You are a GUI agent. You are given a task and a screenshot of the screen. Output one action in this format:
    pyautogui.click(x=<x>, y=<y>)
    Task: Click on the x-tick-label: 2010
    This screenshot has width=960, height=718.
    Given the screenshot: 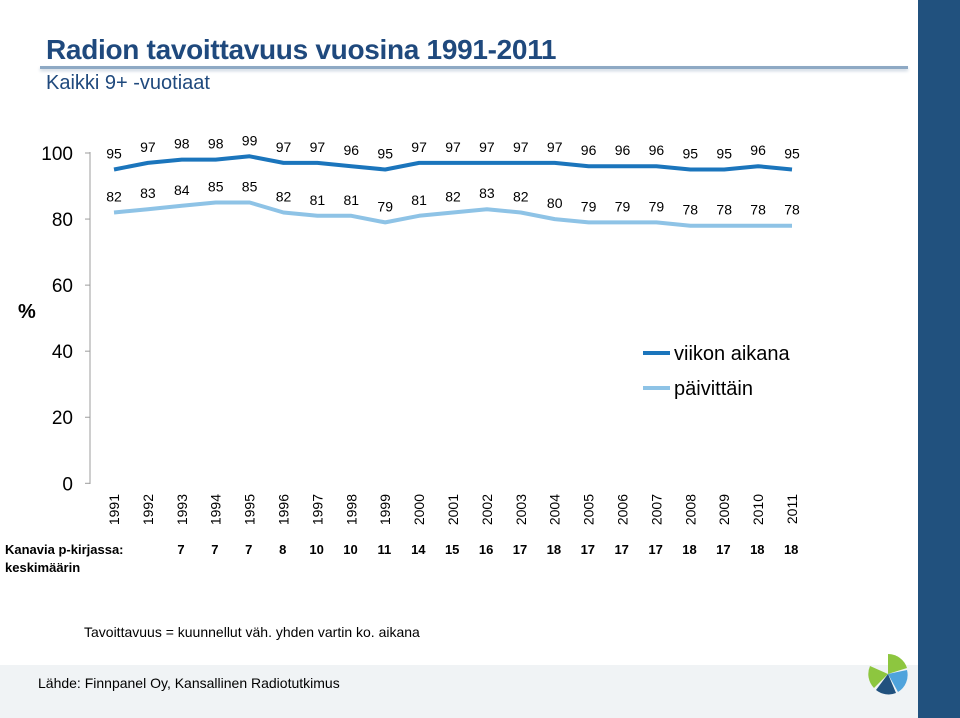 What is the action you would take?
    pyautogui.click(x=758, y=509)
    